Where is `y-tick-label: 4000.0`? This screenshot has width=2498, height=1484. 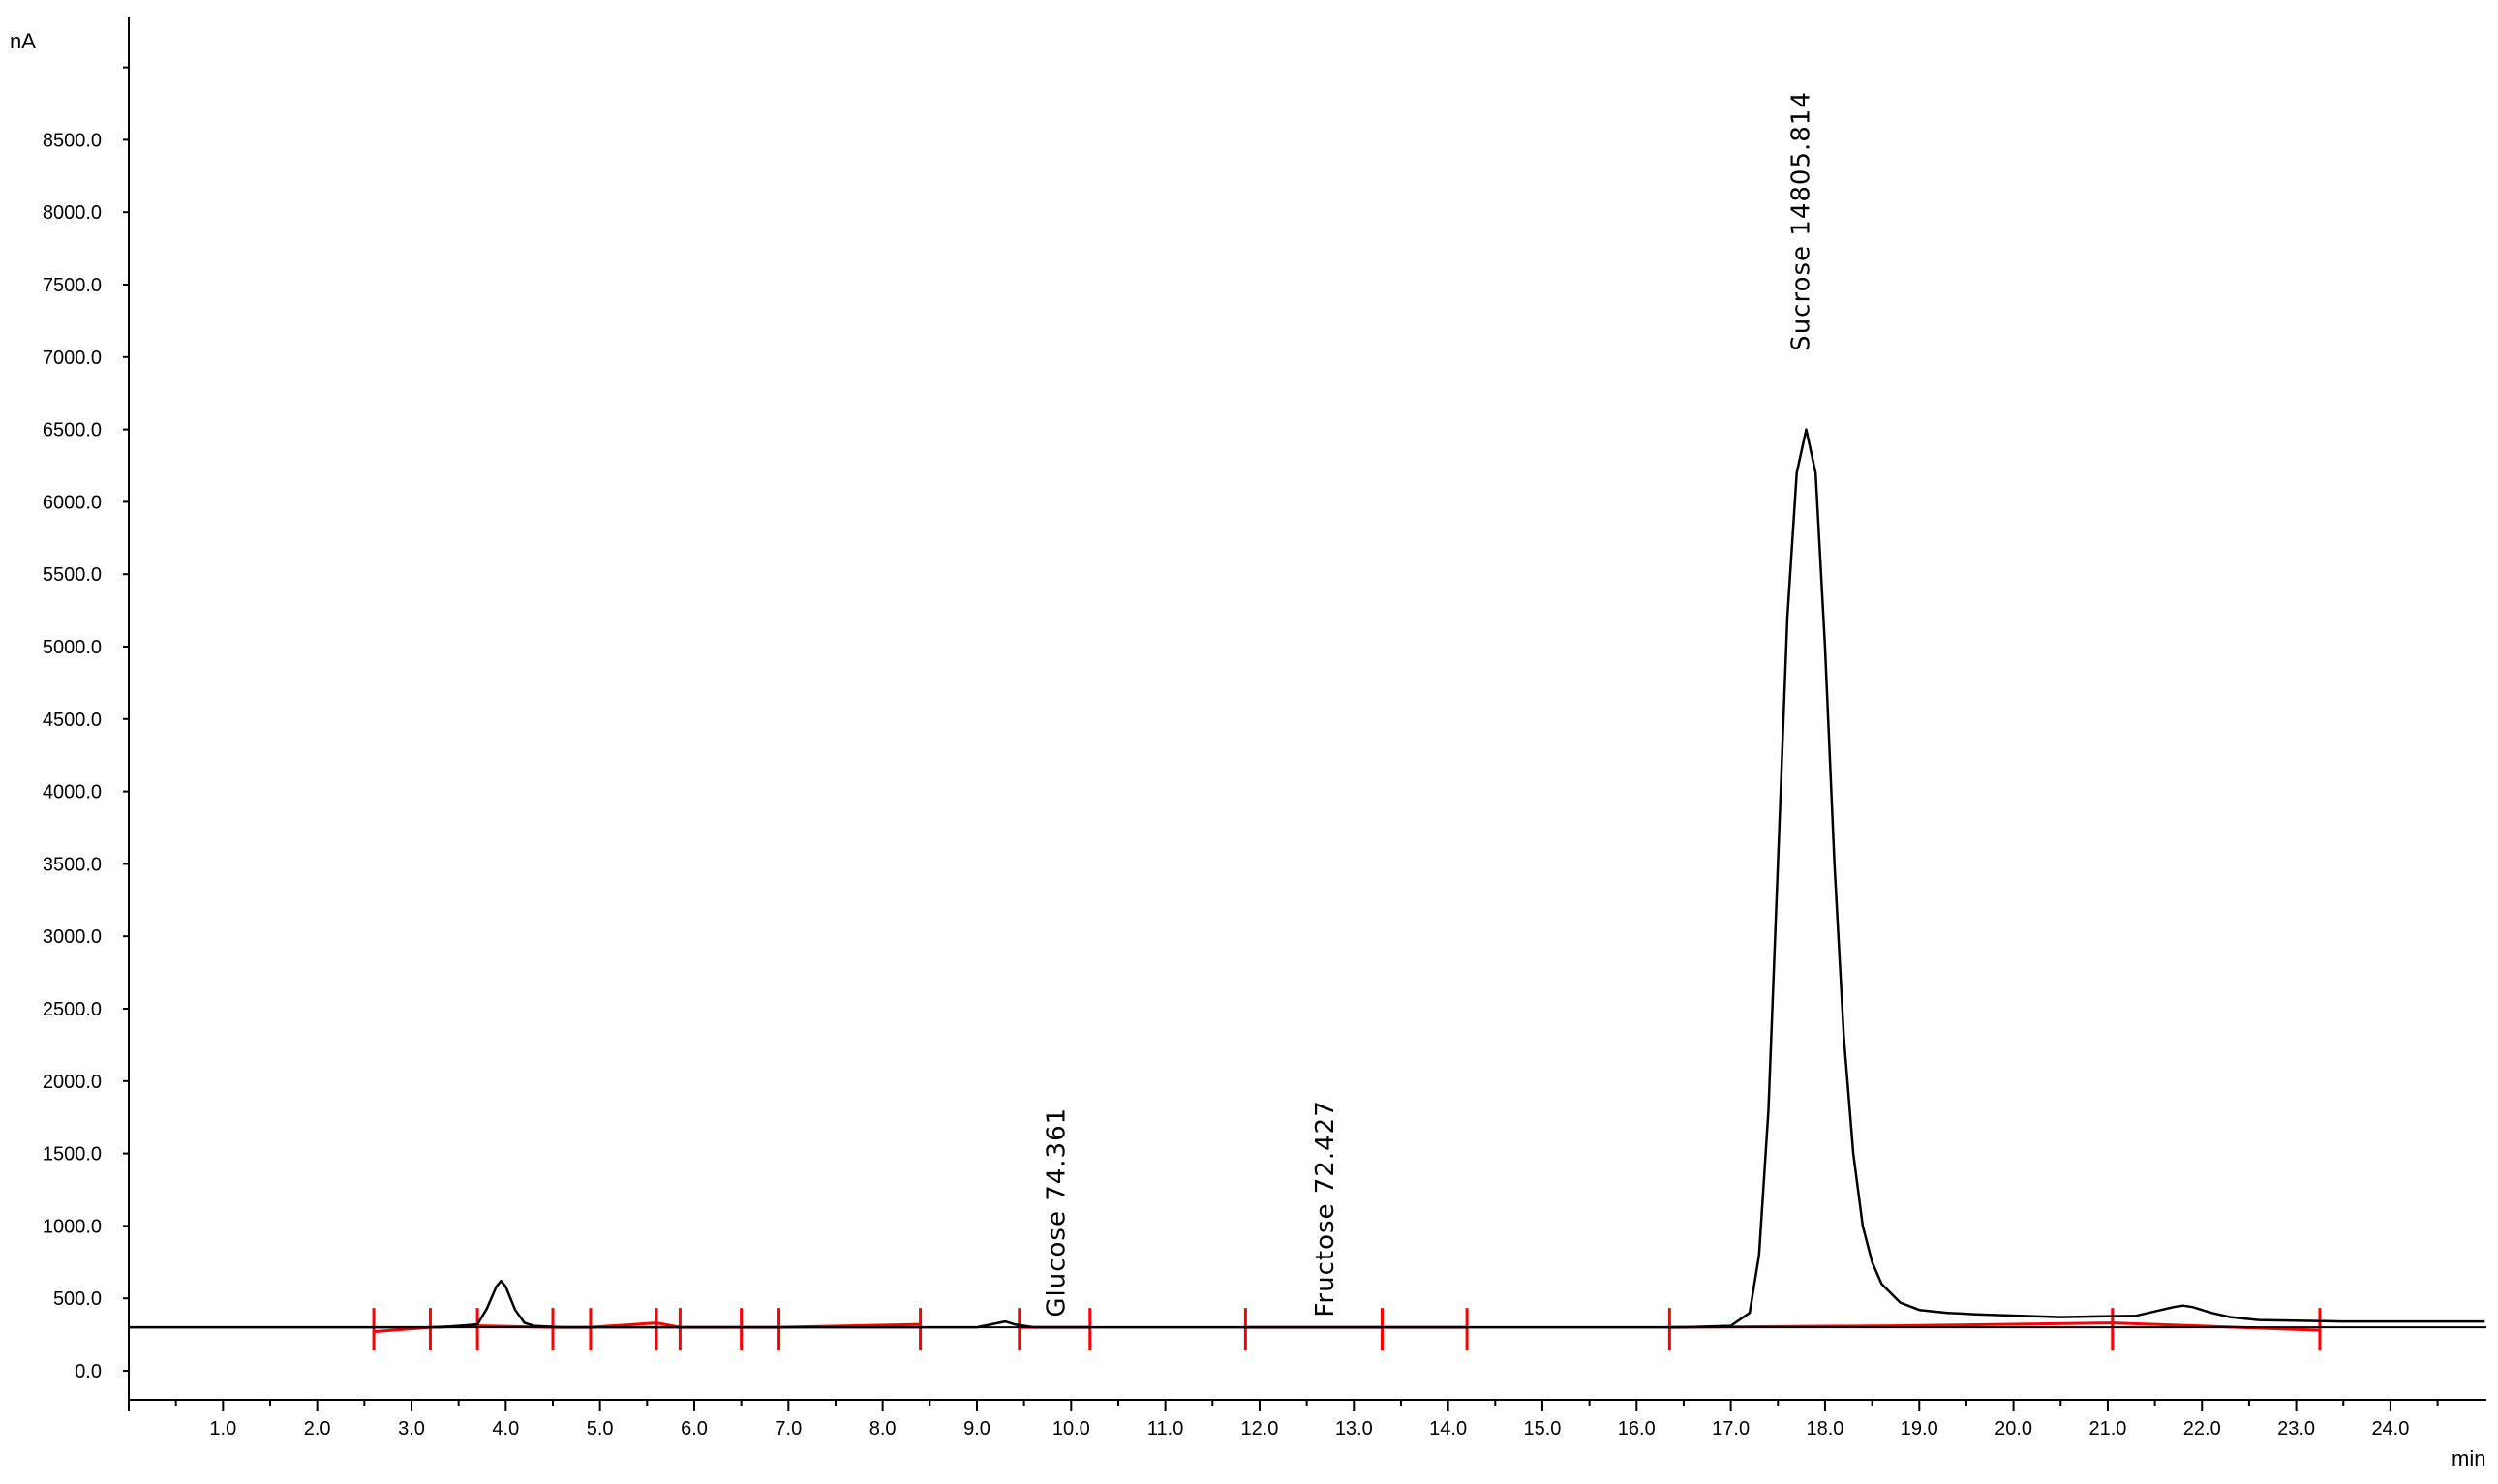 y-tick-label: 4000.0 is located at coordinates (72, 792).